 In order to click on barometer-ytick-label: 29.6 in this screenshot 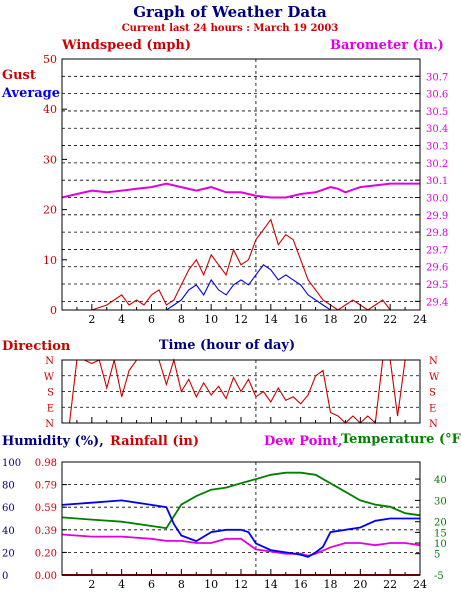, I will do `click(437, 268)`.